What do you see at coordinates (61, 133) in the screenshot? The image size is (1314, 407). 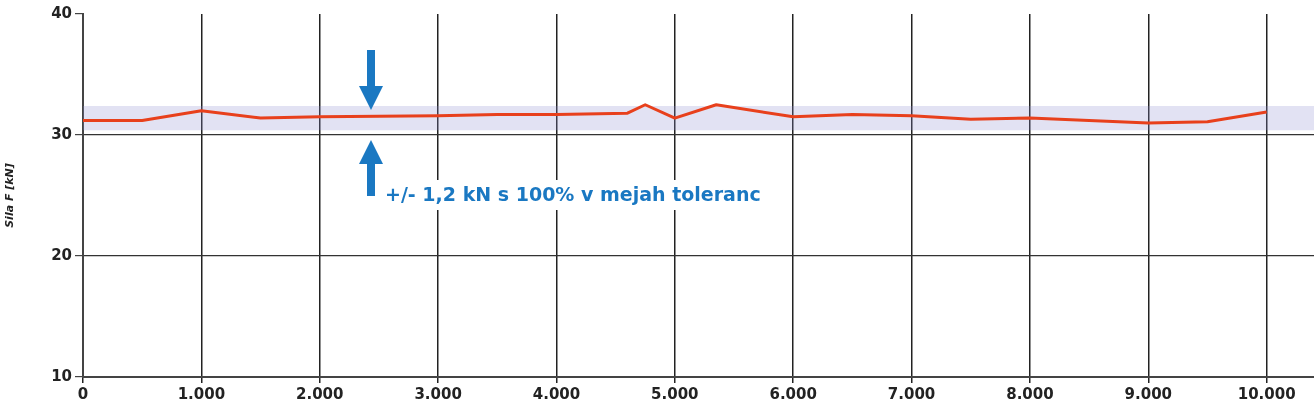 I see `y-tick-label: 30` at bounding box center [61, 133].